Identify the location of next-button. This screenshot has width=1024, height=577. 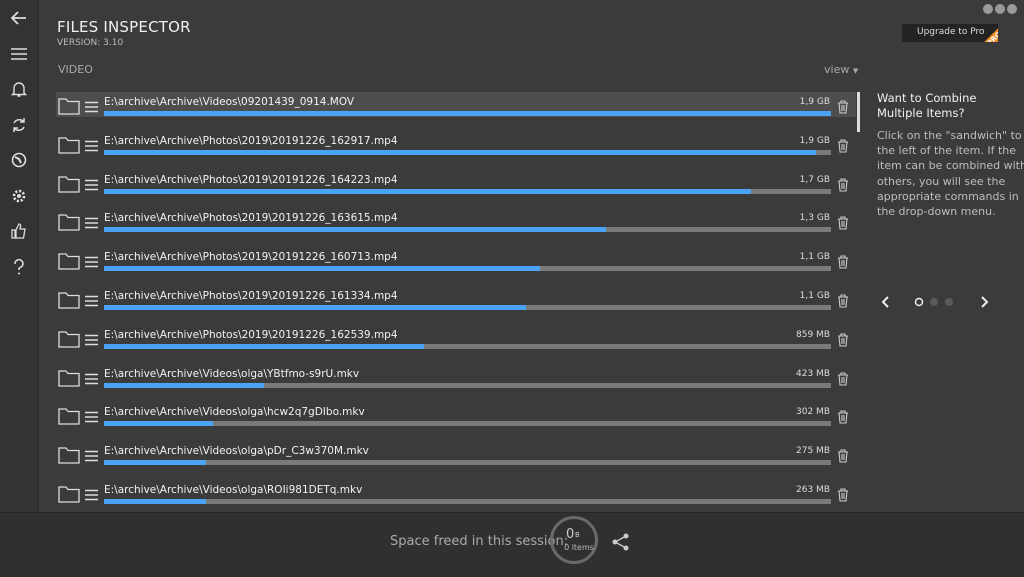
(985, 302).